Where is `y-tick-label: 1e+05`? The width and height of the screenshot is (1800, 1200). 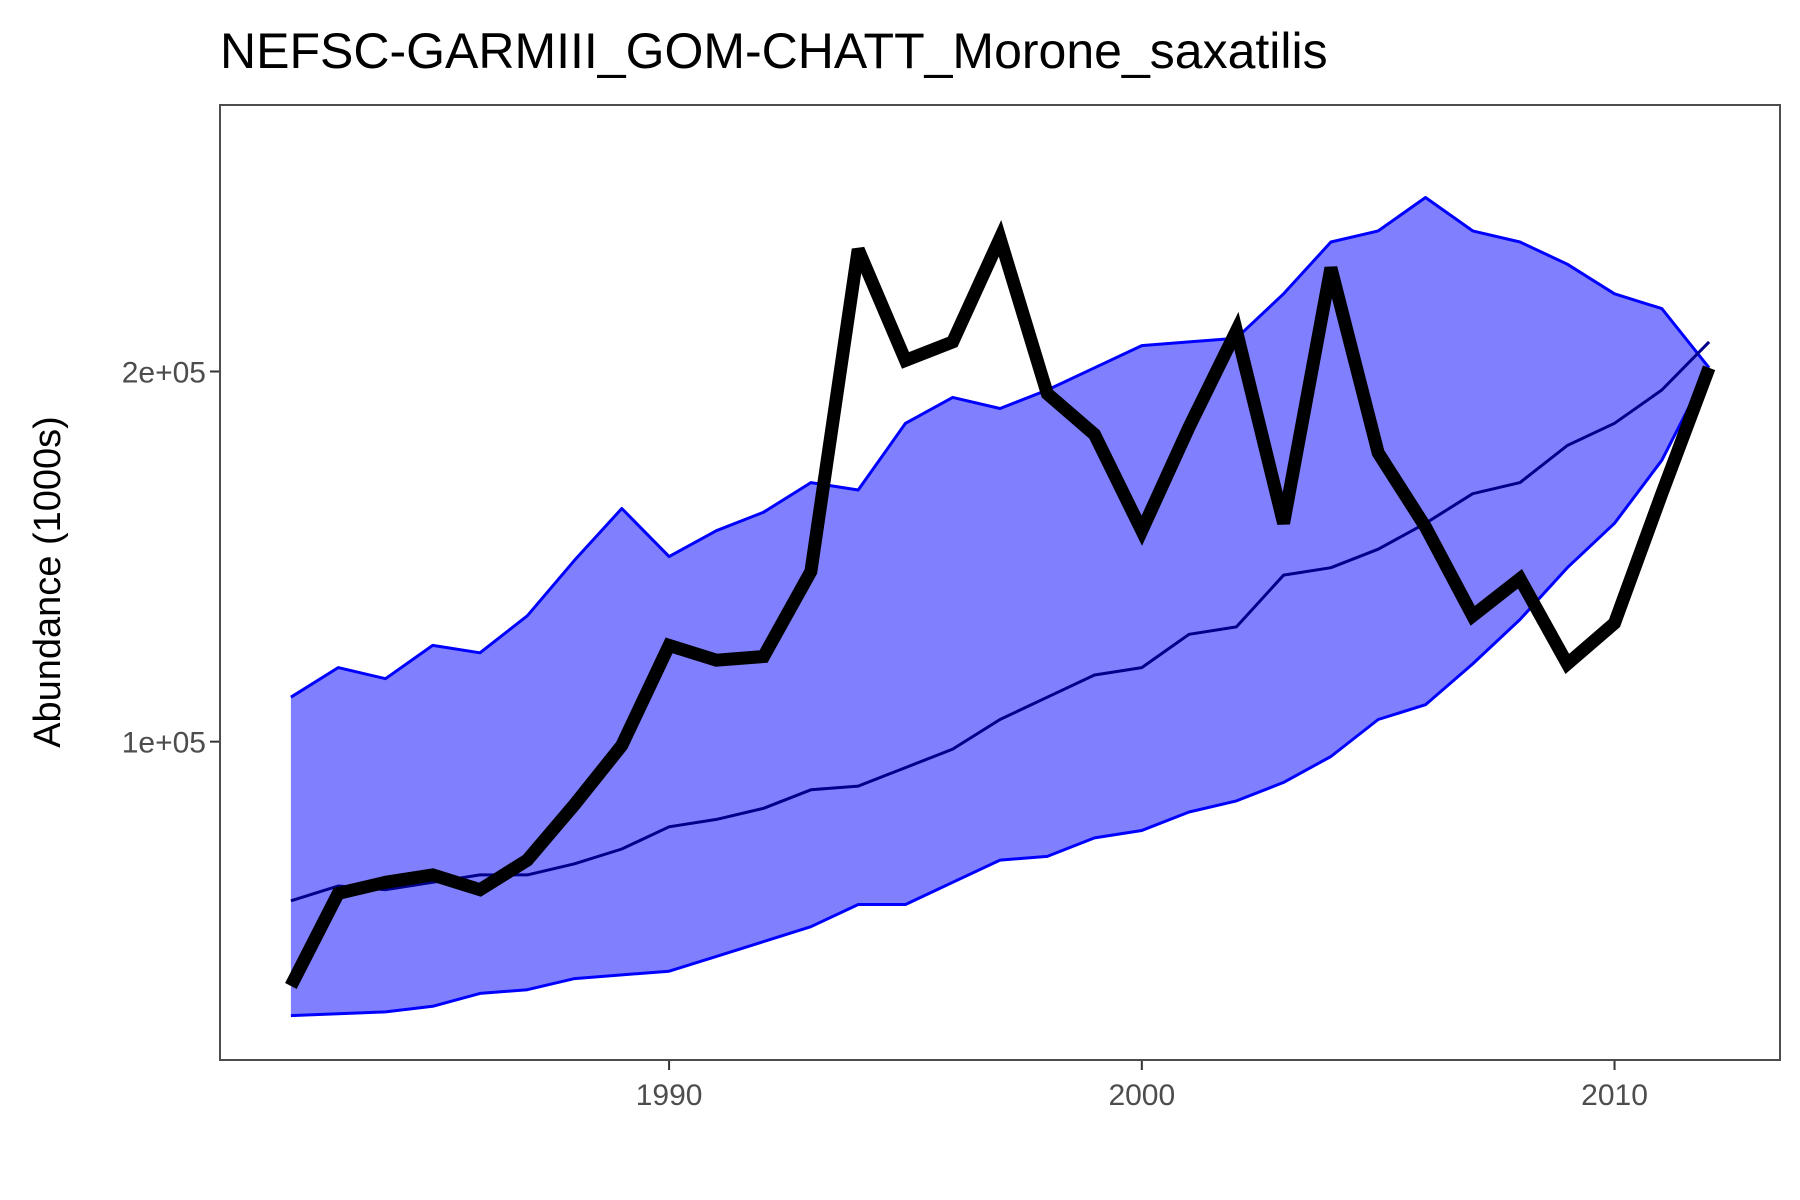
y-tick-label: 1e+05 is located at coordinates (164, 743).